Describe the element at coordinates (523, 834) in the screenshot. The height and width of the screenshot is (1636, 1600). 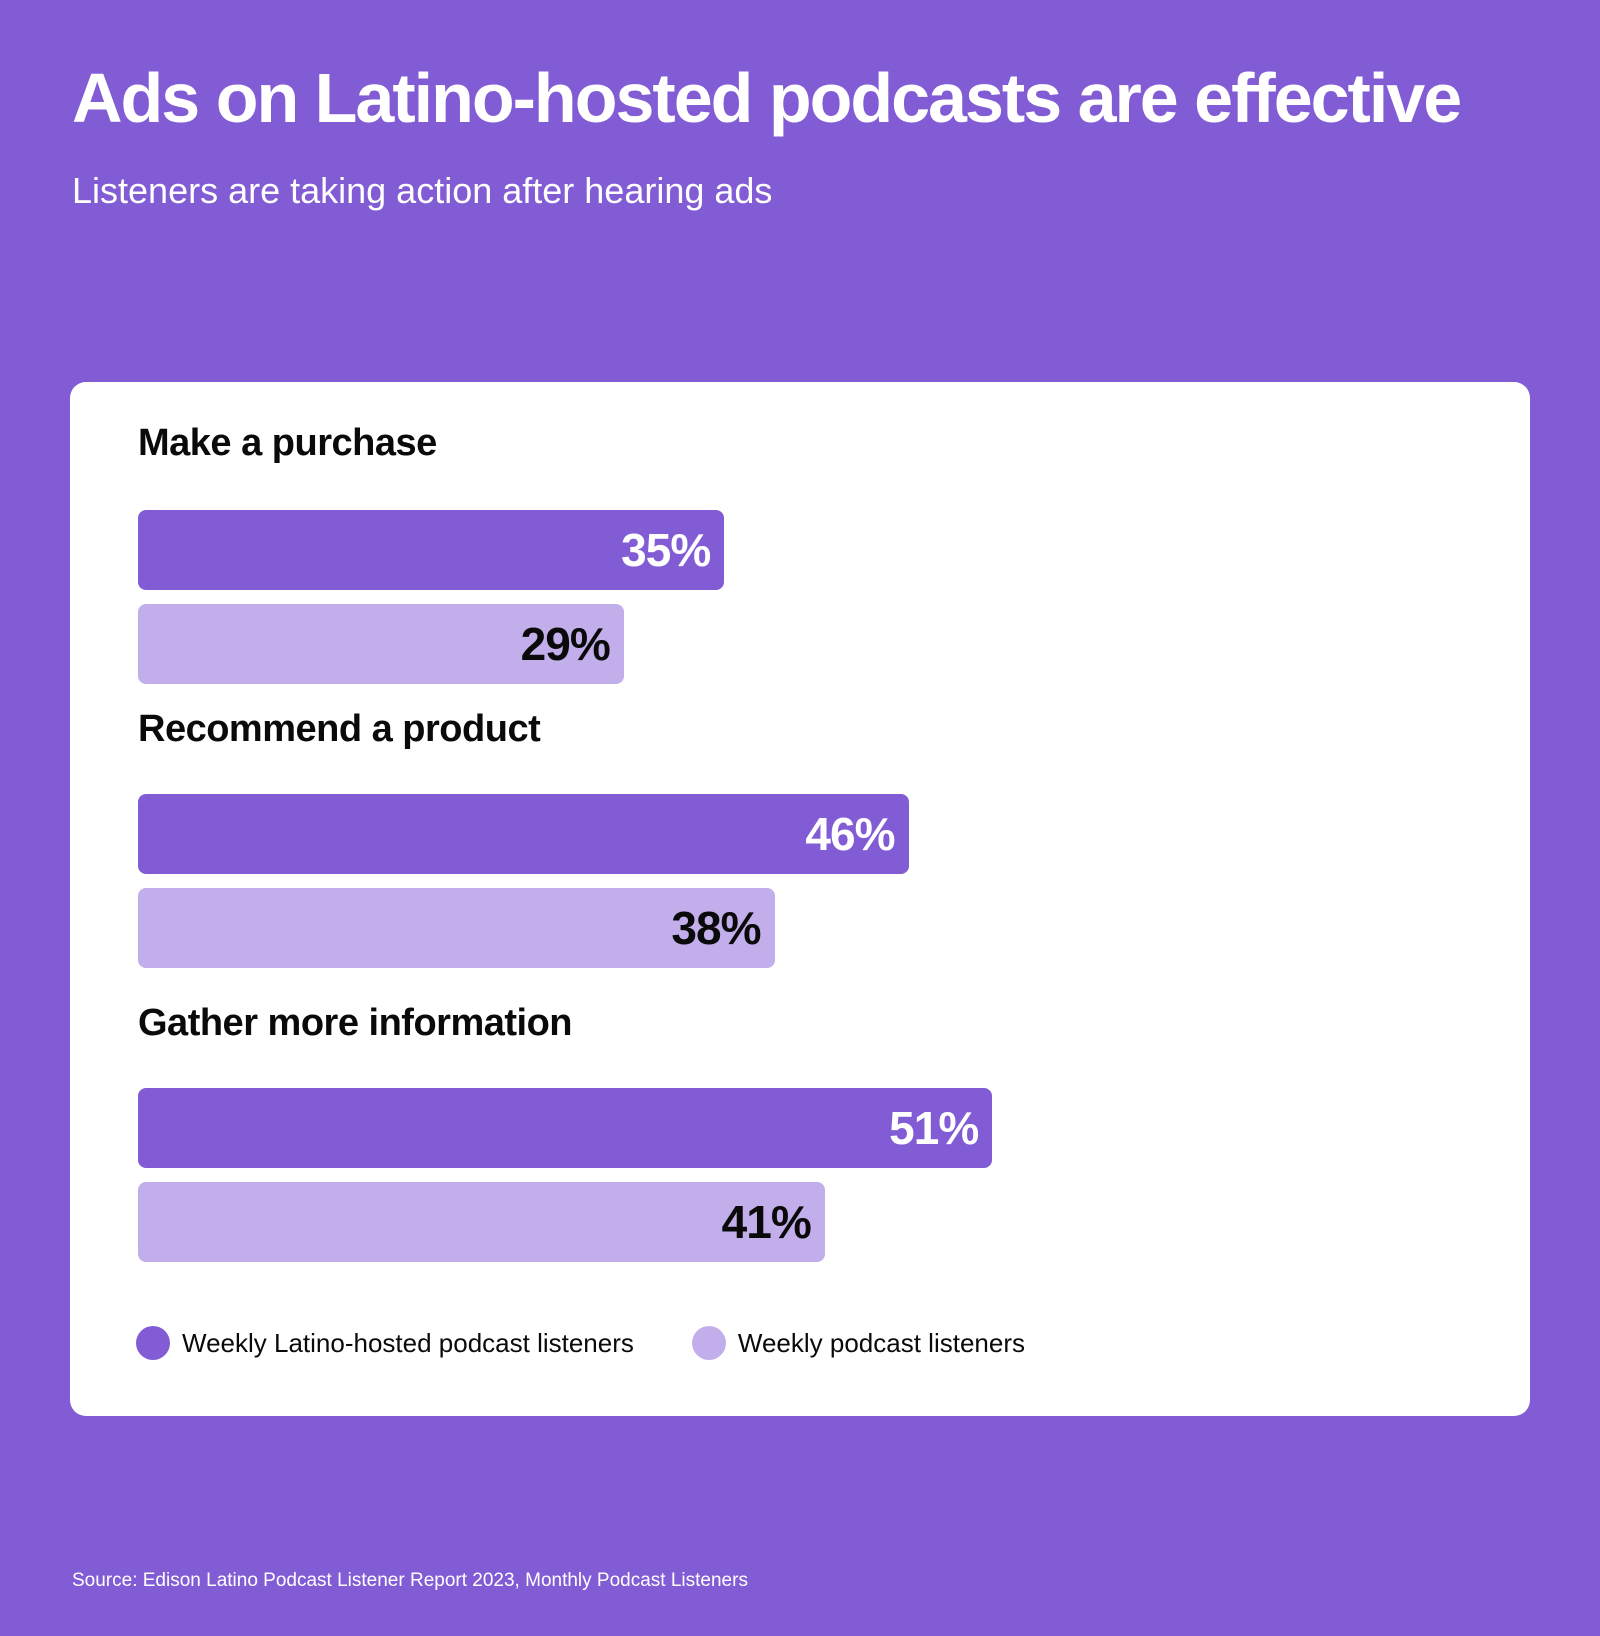
I see `bar-recommend-a-product-latino: 46%` at that location.